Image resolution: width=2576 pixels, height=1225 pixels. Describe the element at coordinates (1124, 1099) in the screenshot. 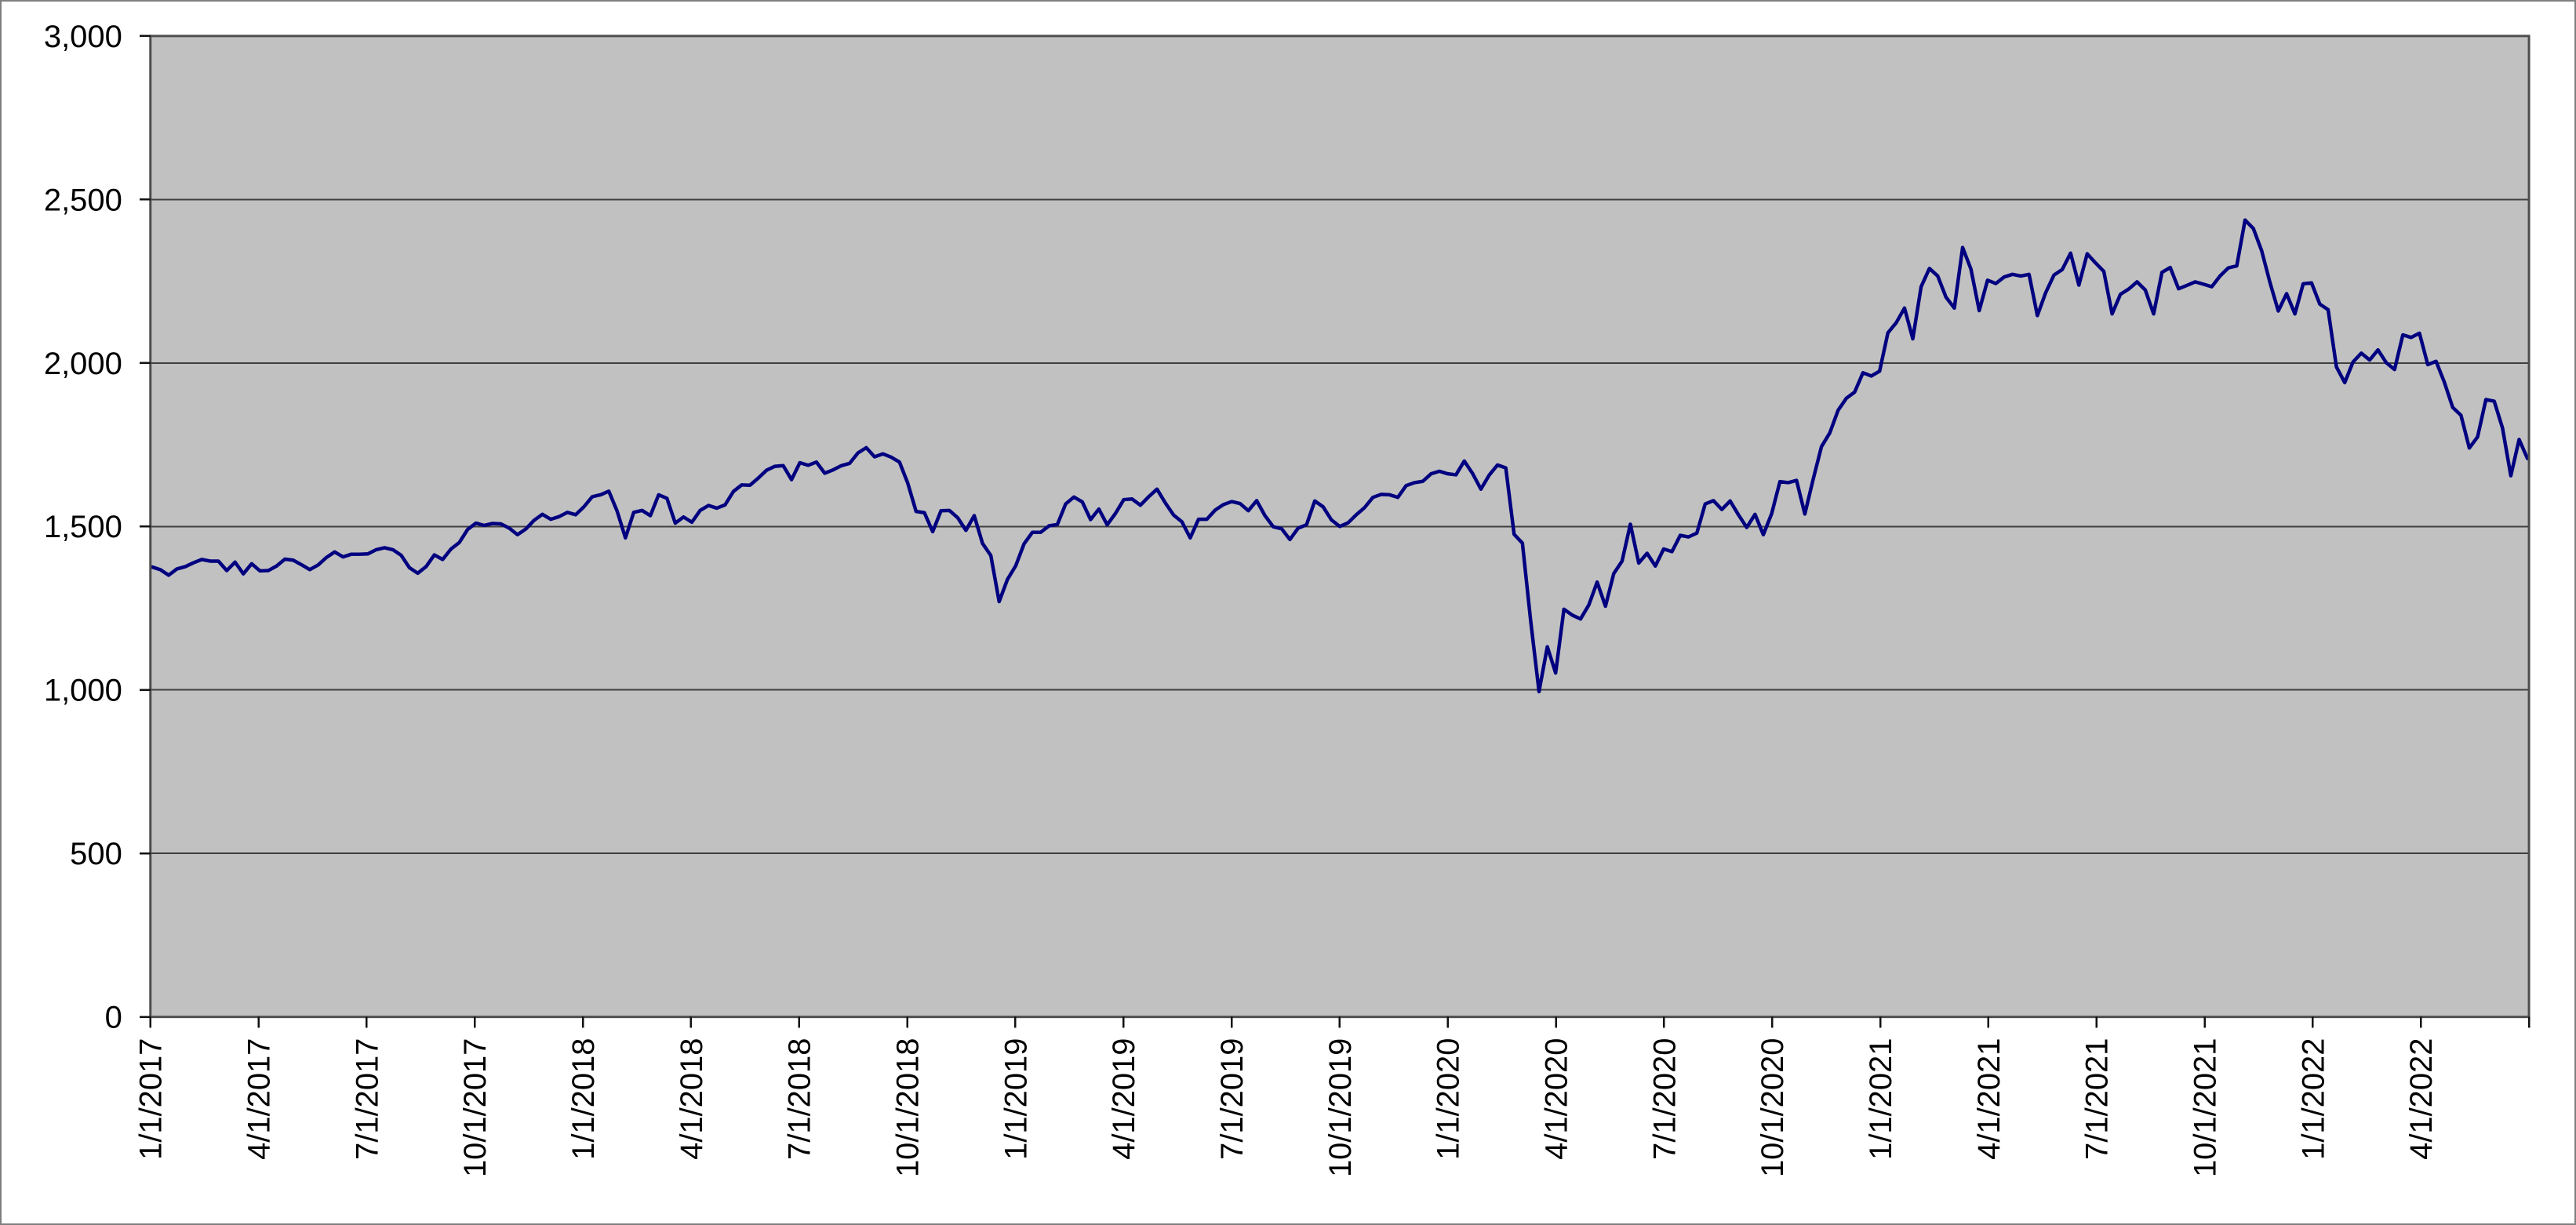

I see `x-axis-label: 4/1/2019` at that location.